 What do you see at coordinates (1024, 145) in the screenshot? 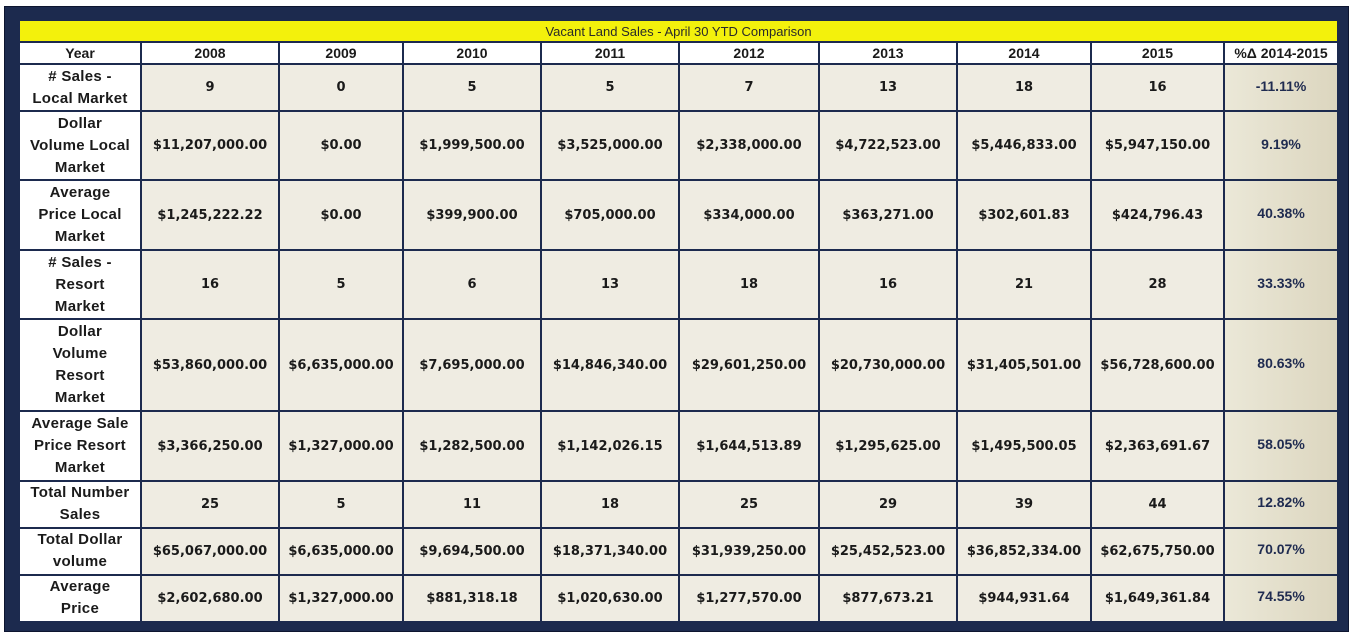
I see `table-cell: $5,446,833.00` at bounding box center [1024, 145].